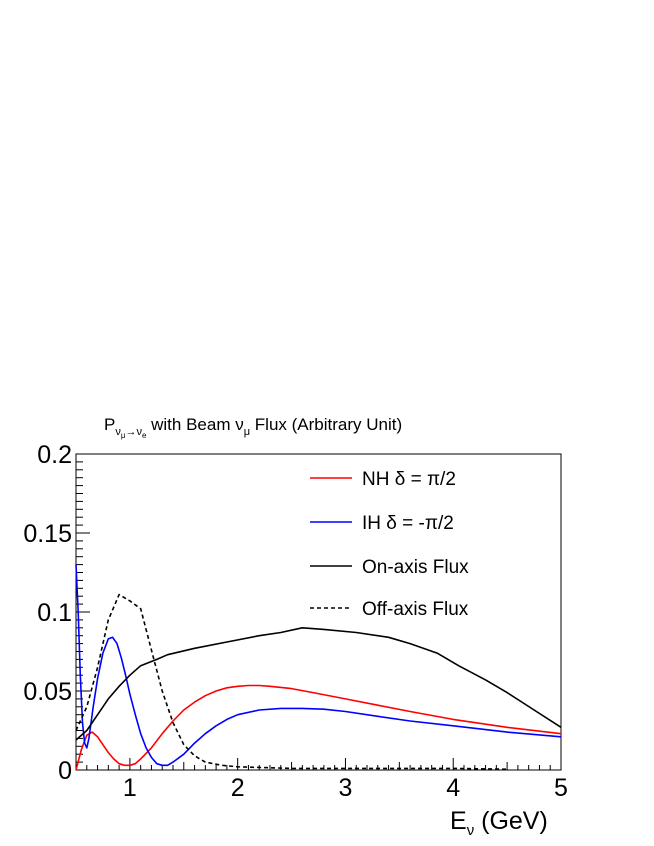 This screenshot has height=846, width=654. I want to click on x-tick-label: 5, so click(561, 788).